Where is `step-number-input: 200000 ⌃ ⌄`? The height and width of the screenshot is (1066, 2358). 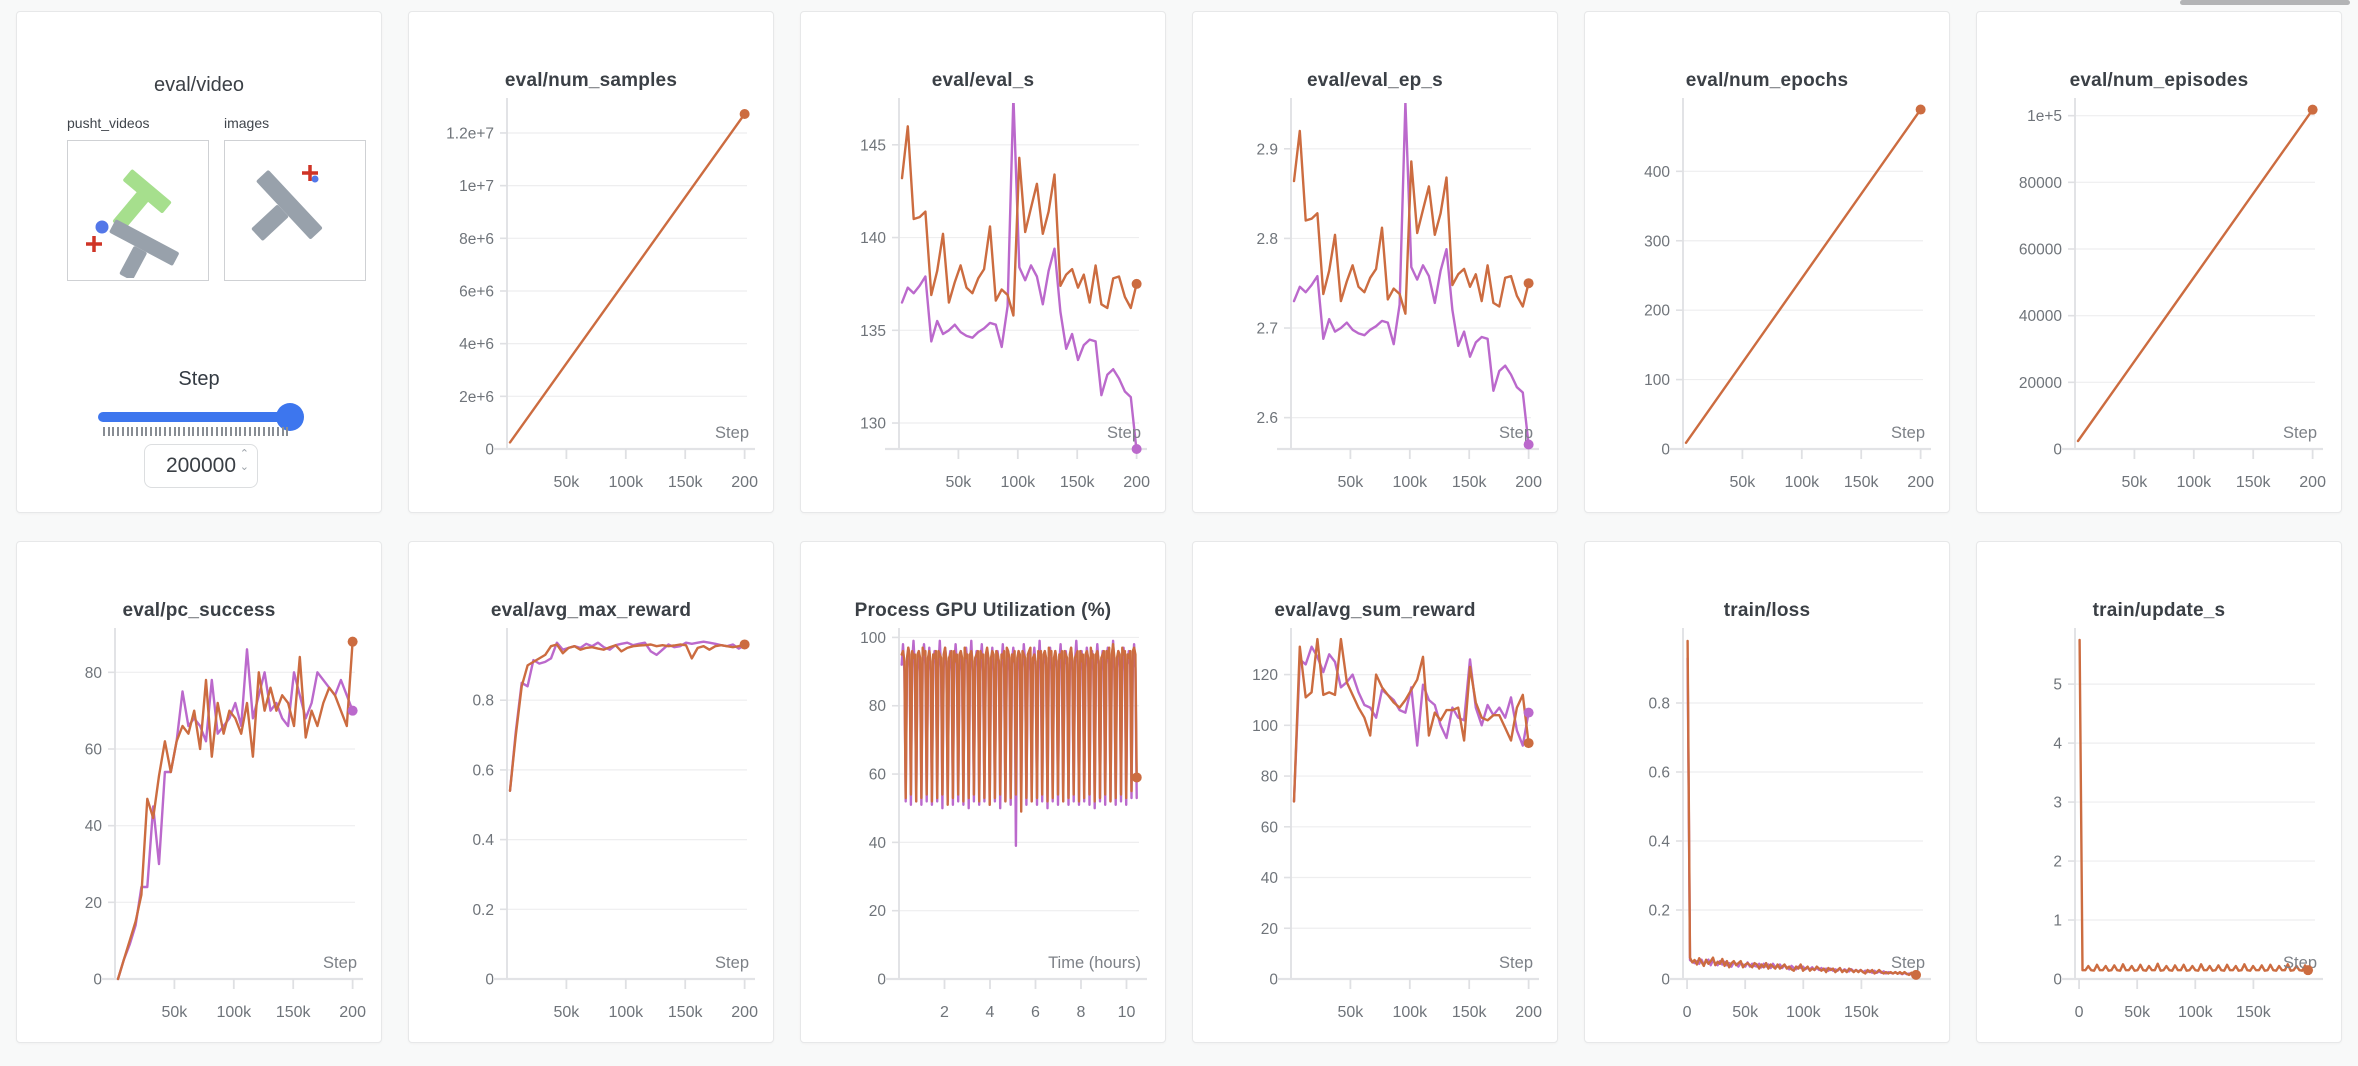 step-number-input: 200000 ⌃ ⌄ is located at coordinates (201, 466).